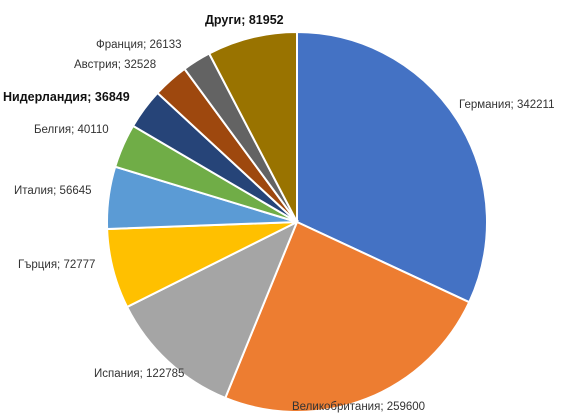 This screenshot has width=570, height=420. I want to click on pie-data-label-4: Гърция; 72777, so click(56, 265).